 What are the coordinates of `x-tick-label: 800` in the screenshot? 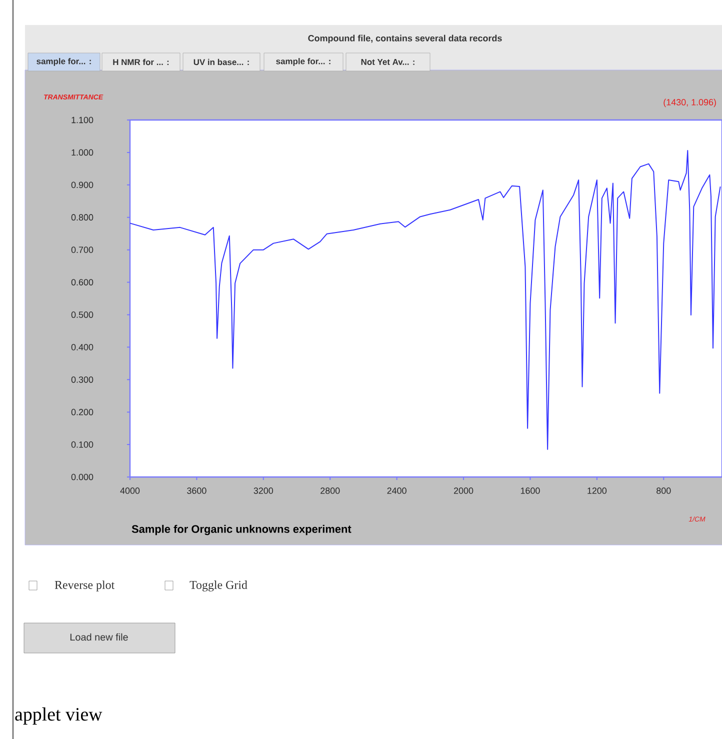 It's located at (663, 491).